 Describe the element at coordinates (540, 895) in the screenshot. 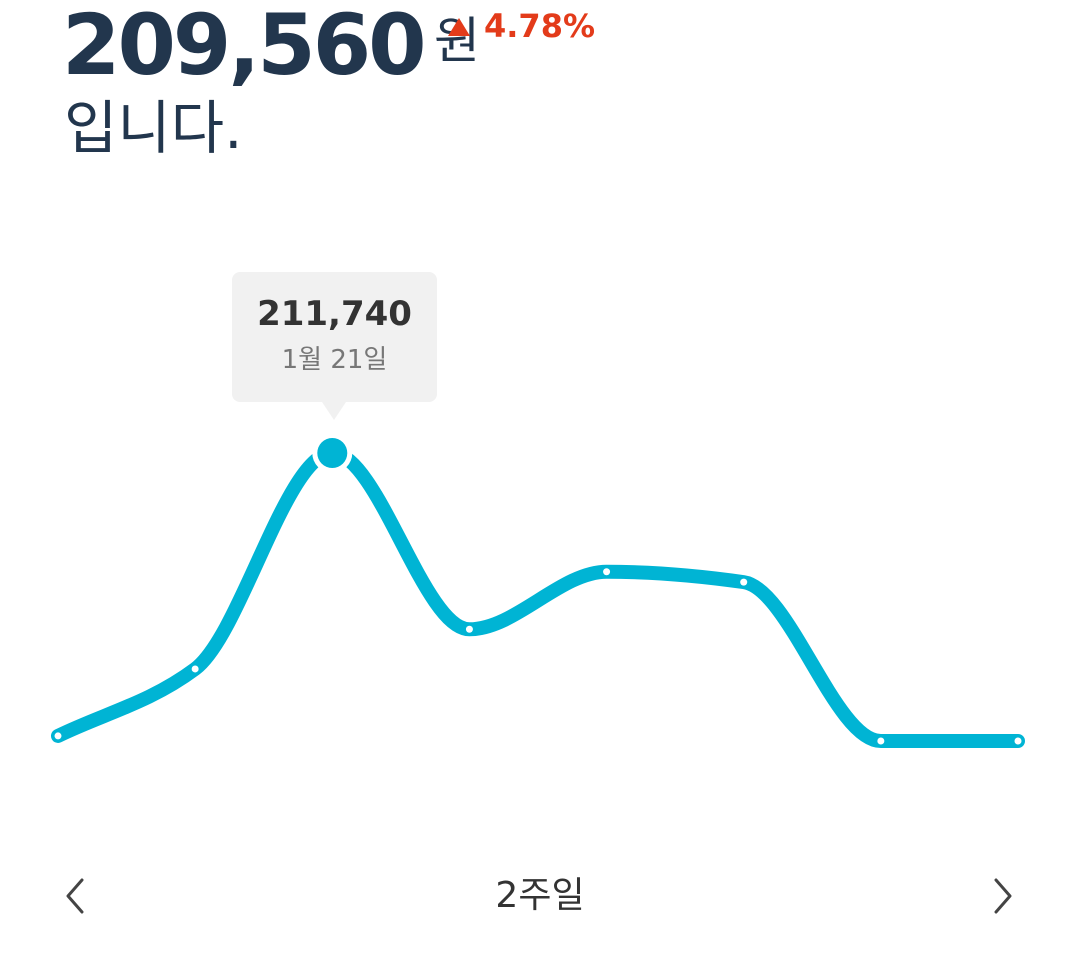

I see `period-selector: 2주일` at that location.